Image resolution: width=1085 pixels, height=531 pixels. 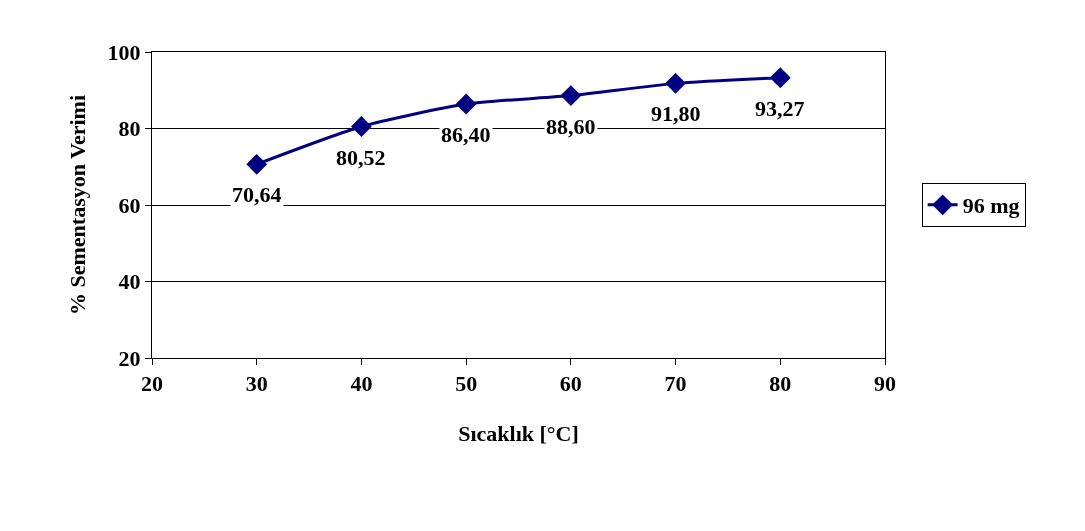 I want to click on legend-label: 96 mg, so click(x=991, y=206).